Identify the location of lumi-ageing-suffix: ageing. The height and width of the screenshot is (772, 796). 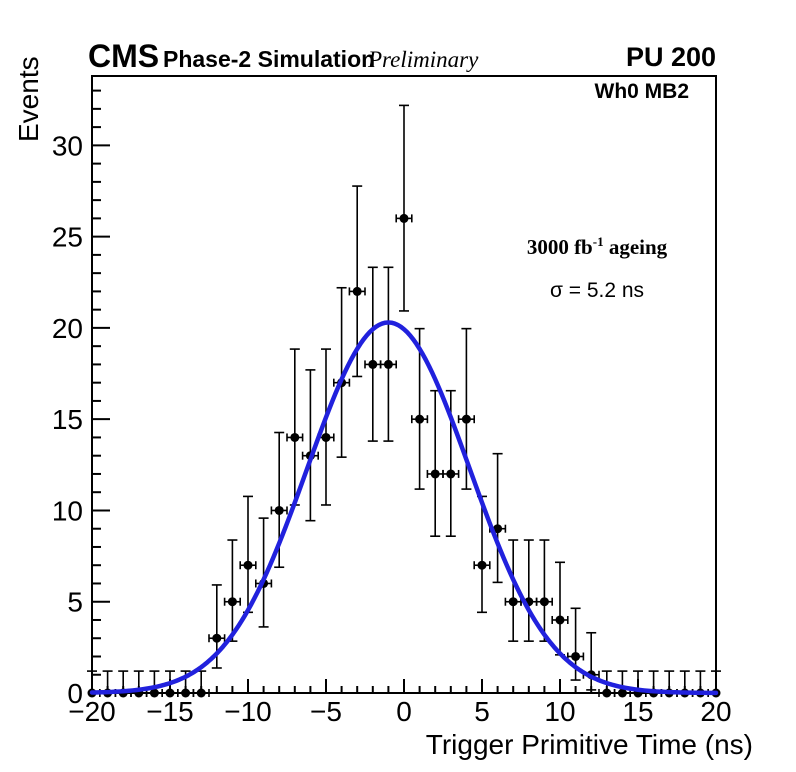
(635, 247).